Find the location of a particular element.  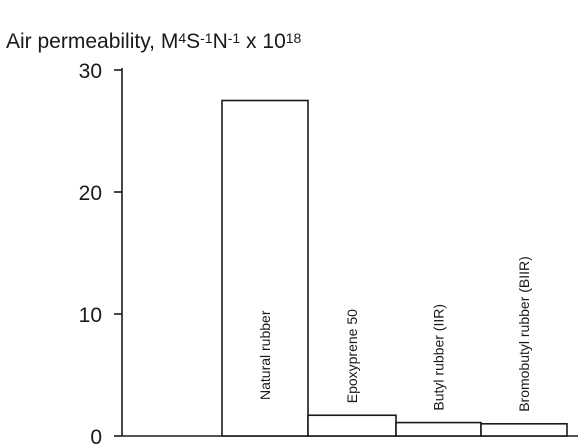

bar-label: Natural rubber is located at coordinates (265, 355).